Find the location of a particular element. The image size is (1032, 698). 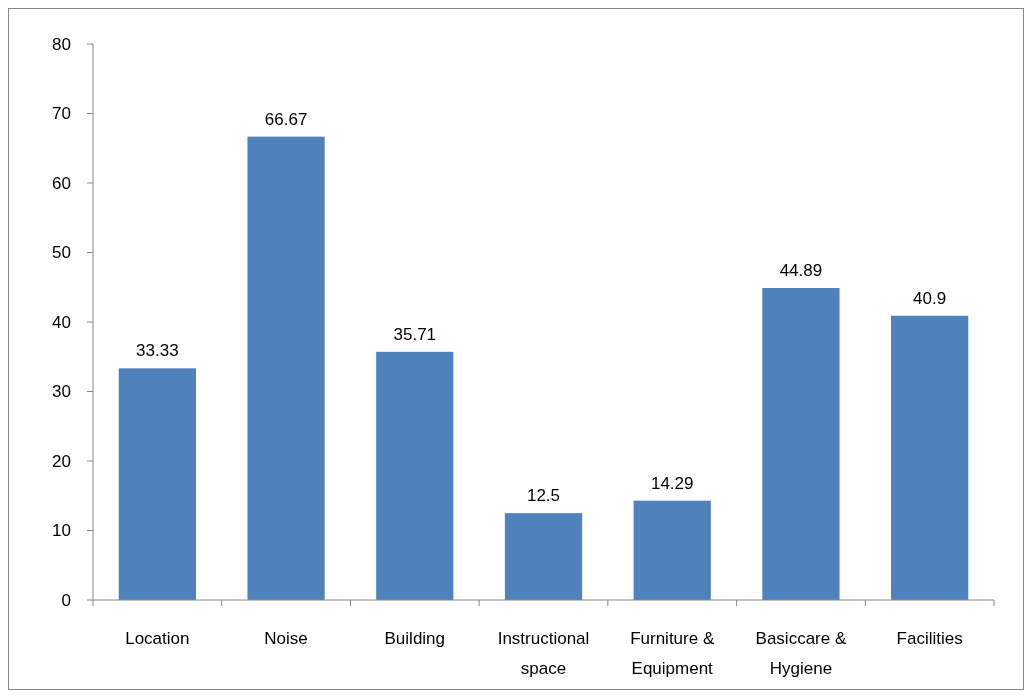

x-tick-label: Building is located at coordinates (415, 638).